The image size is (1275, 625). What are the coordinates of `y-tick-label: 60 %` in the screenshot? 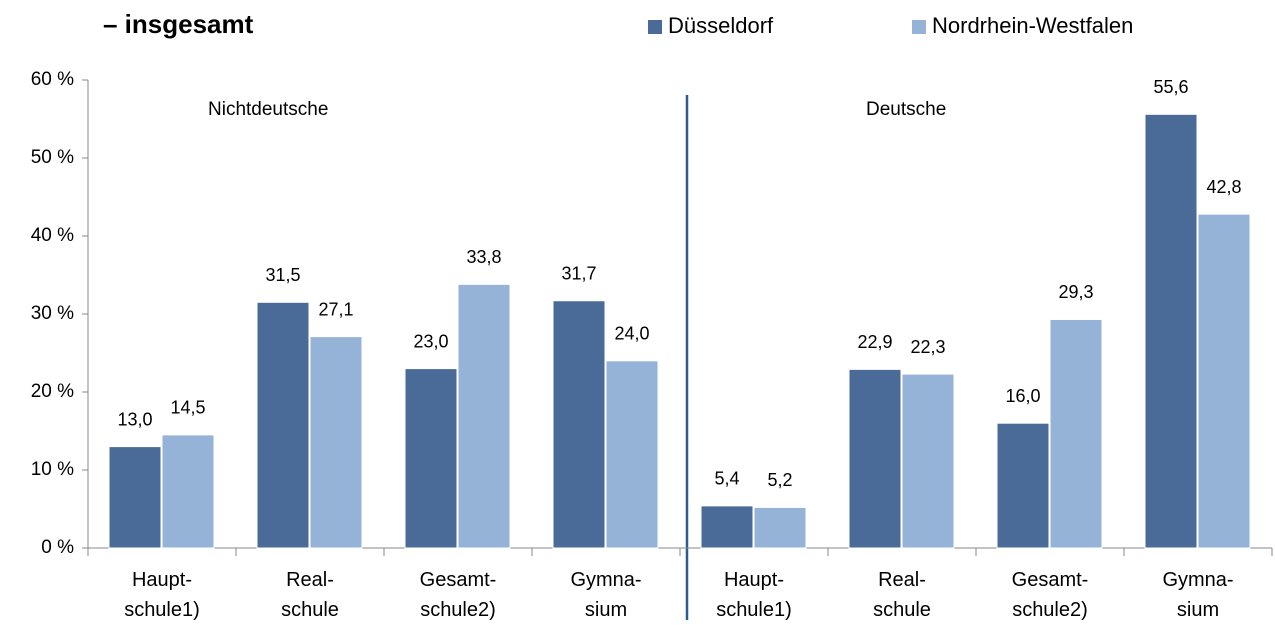 It's located at (52, 79).